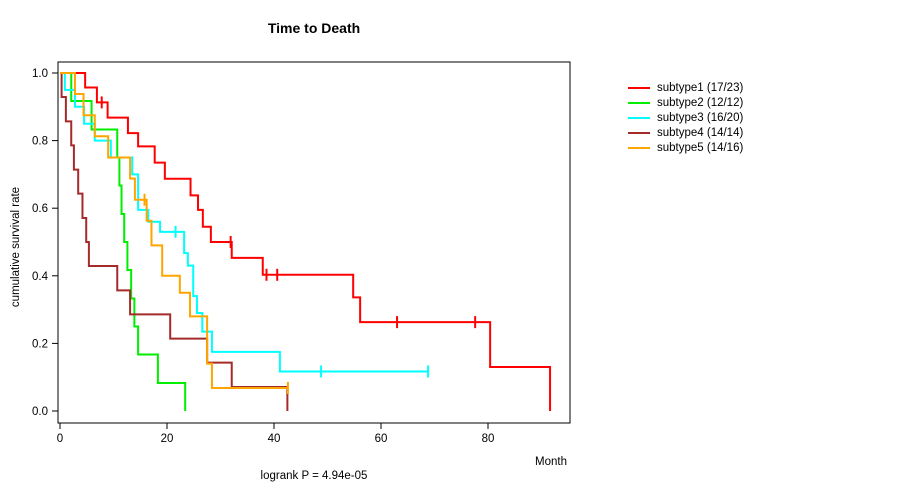  I want to click on legend-label: subtype1 (17/23), so click(700, 87).